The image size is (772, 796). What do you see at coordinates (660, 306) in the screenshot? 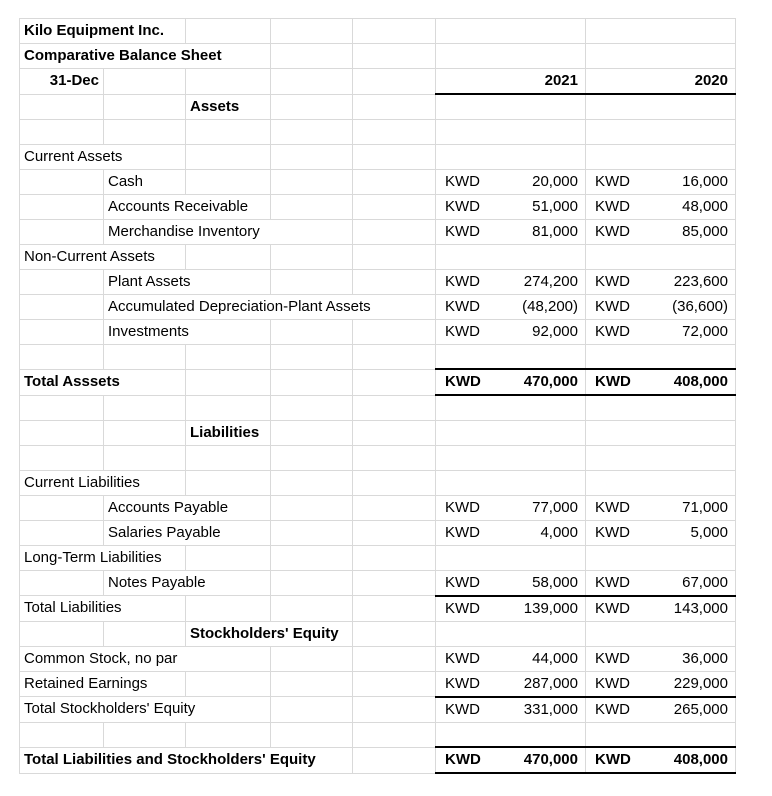
I see `cell-value-2020: KWD (36,600)` at bounding box center [660, 306].